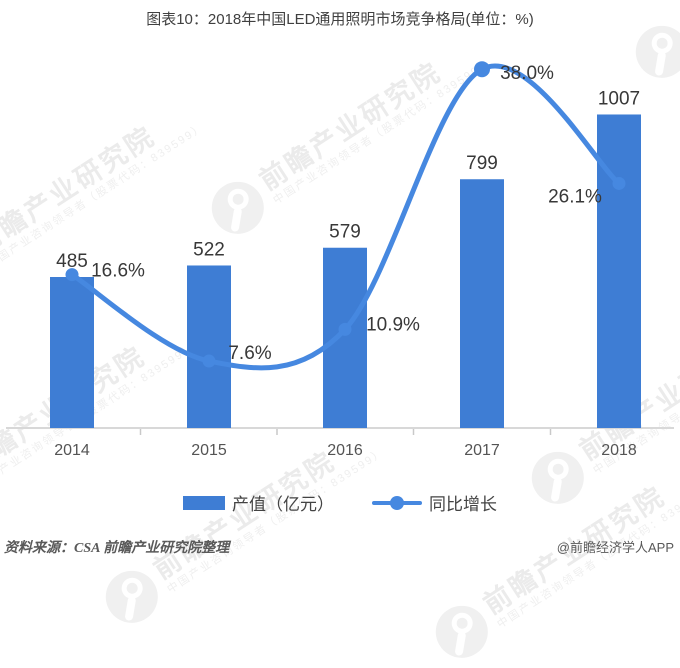 The height and width of the screenshot is (668, 680). Describe the element at coordinates (345, 232) in the screenshot. I see `bar-value-label: 579` at that location.